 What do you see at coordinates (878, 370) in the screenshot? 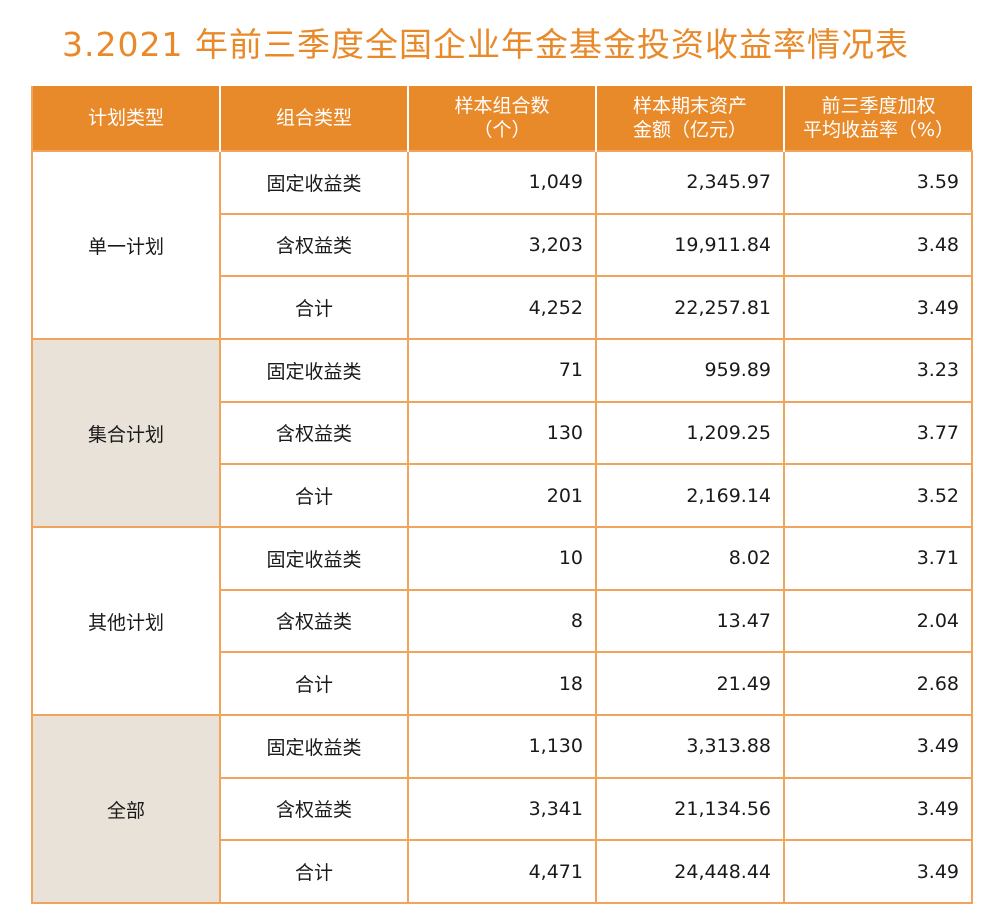
I see `return-rate-cell: 3.23` at bounding box center [878, 370].